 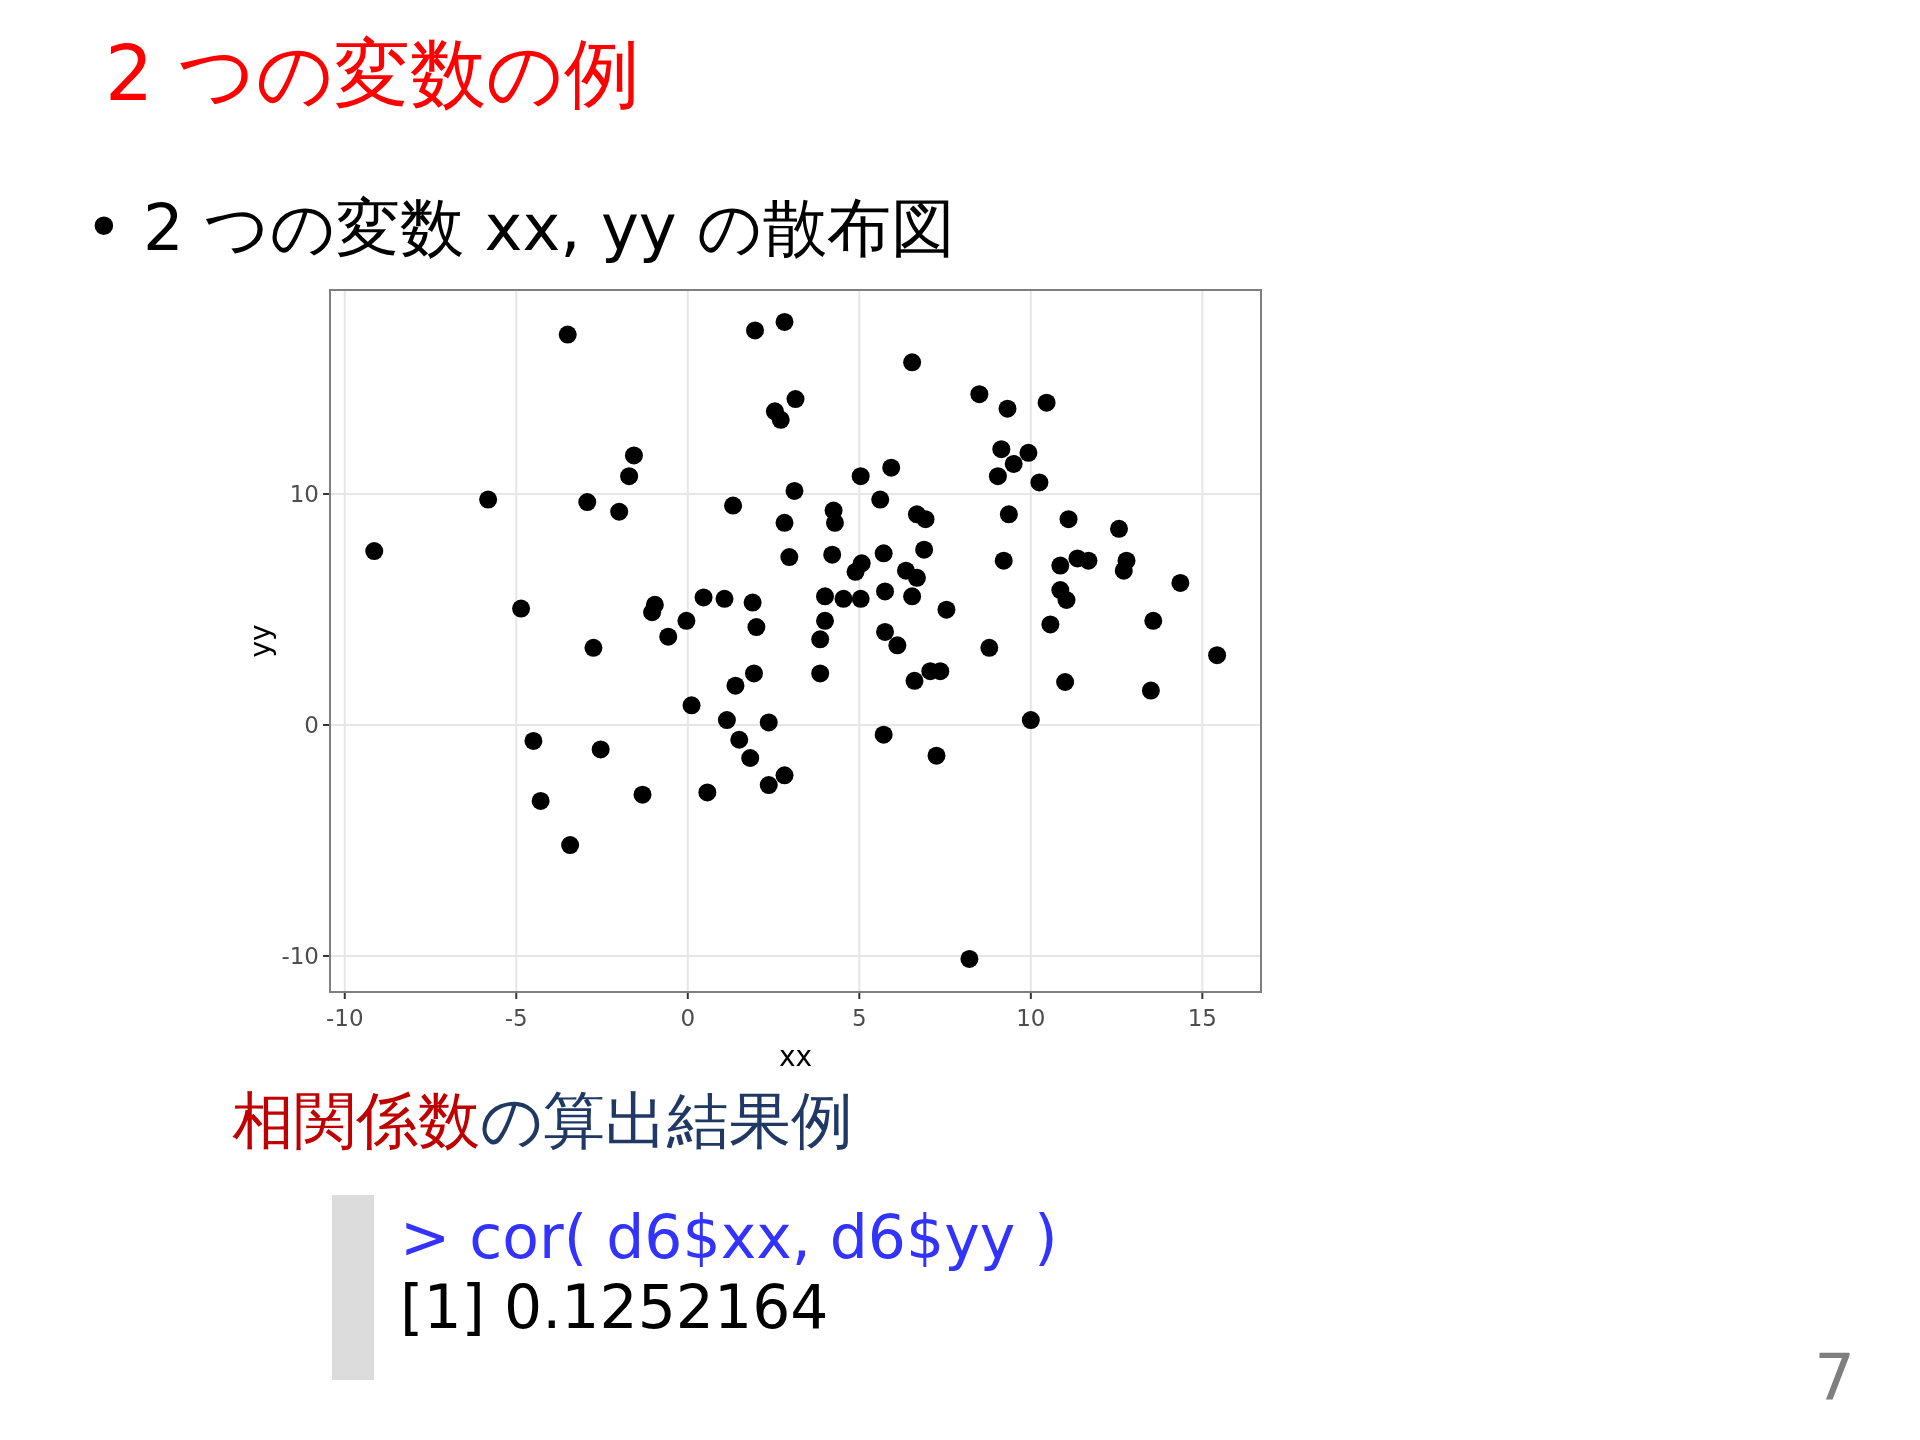 What do you see at coordinates (1031, 1018) in the screenshot?
I see `x-tick-label: 10` at bounding box center [1031, 1018].